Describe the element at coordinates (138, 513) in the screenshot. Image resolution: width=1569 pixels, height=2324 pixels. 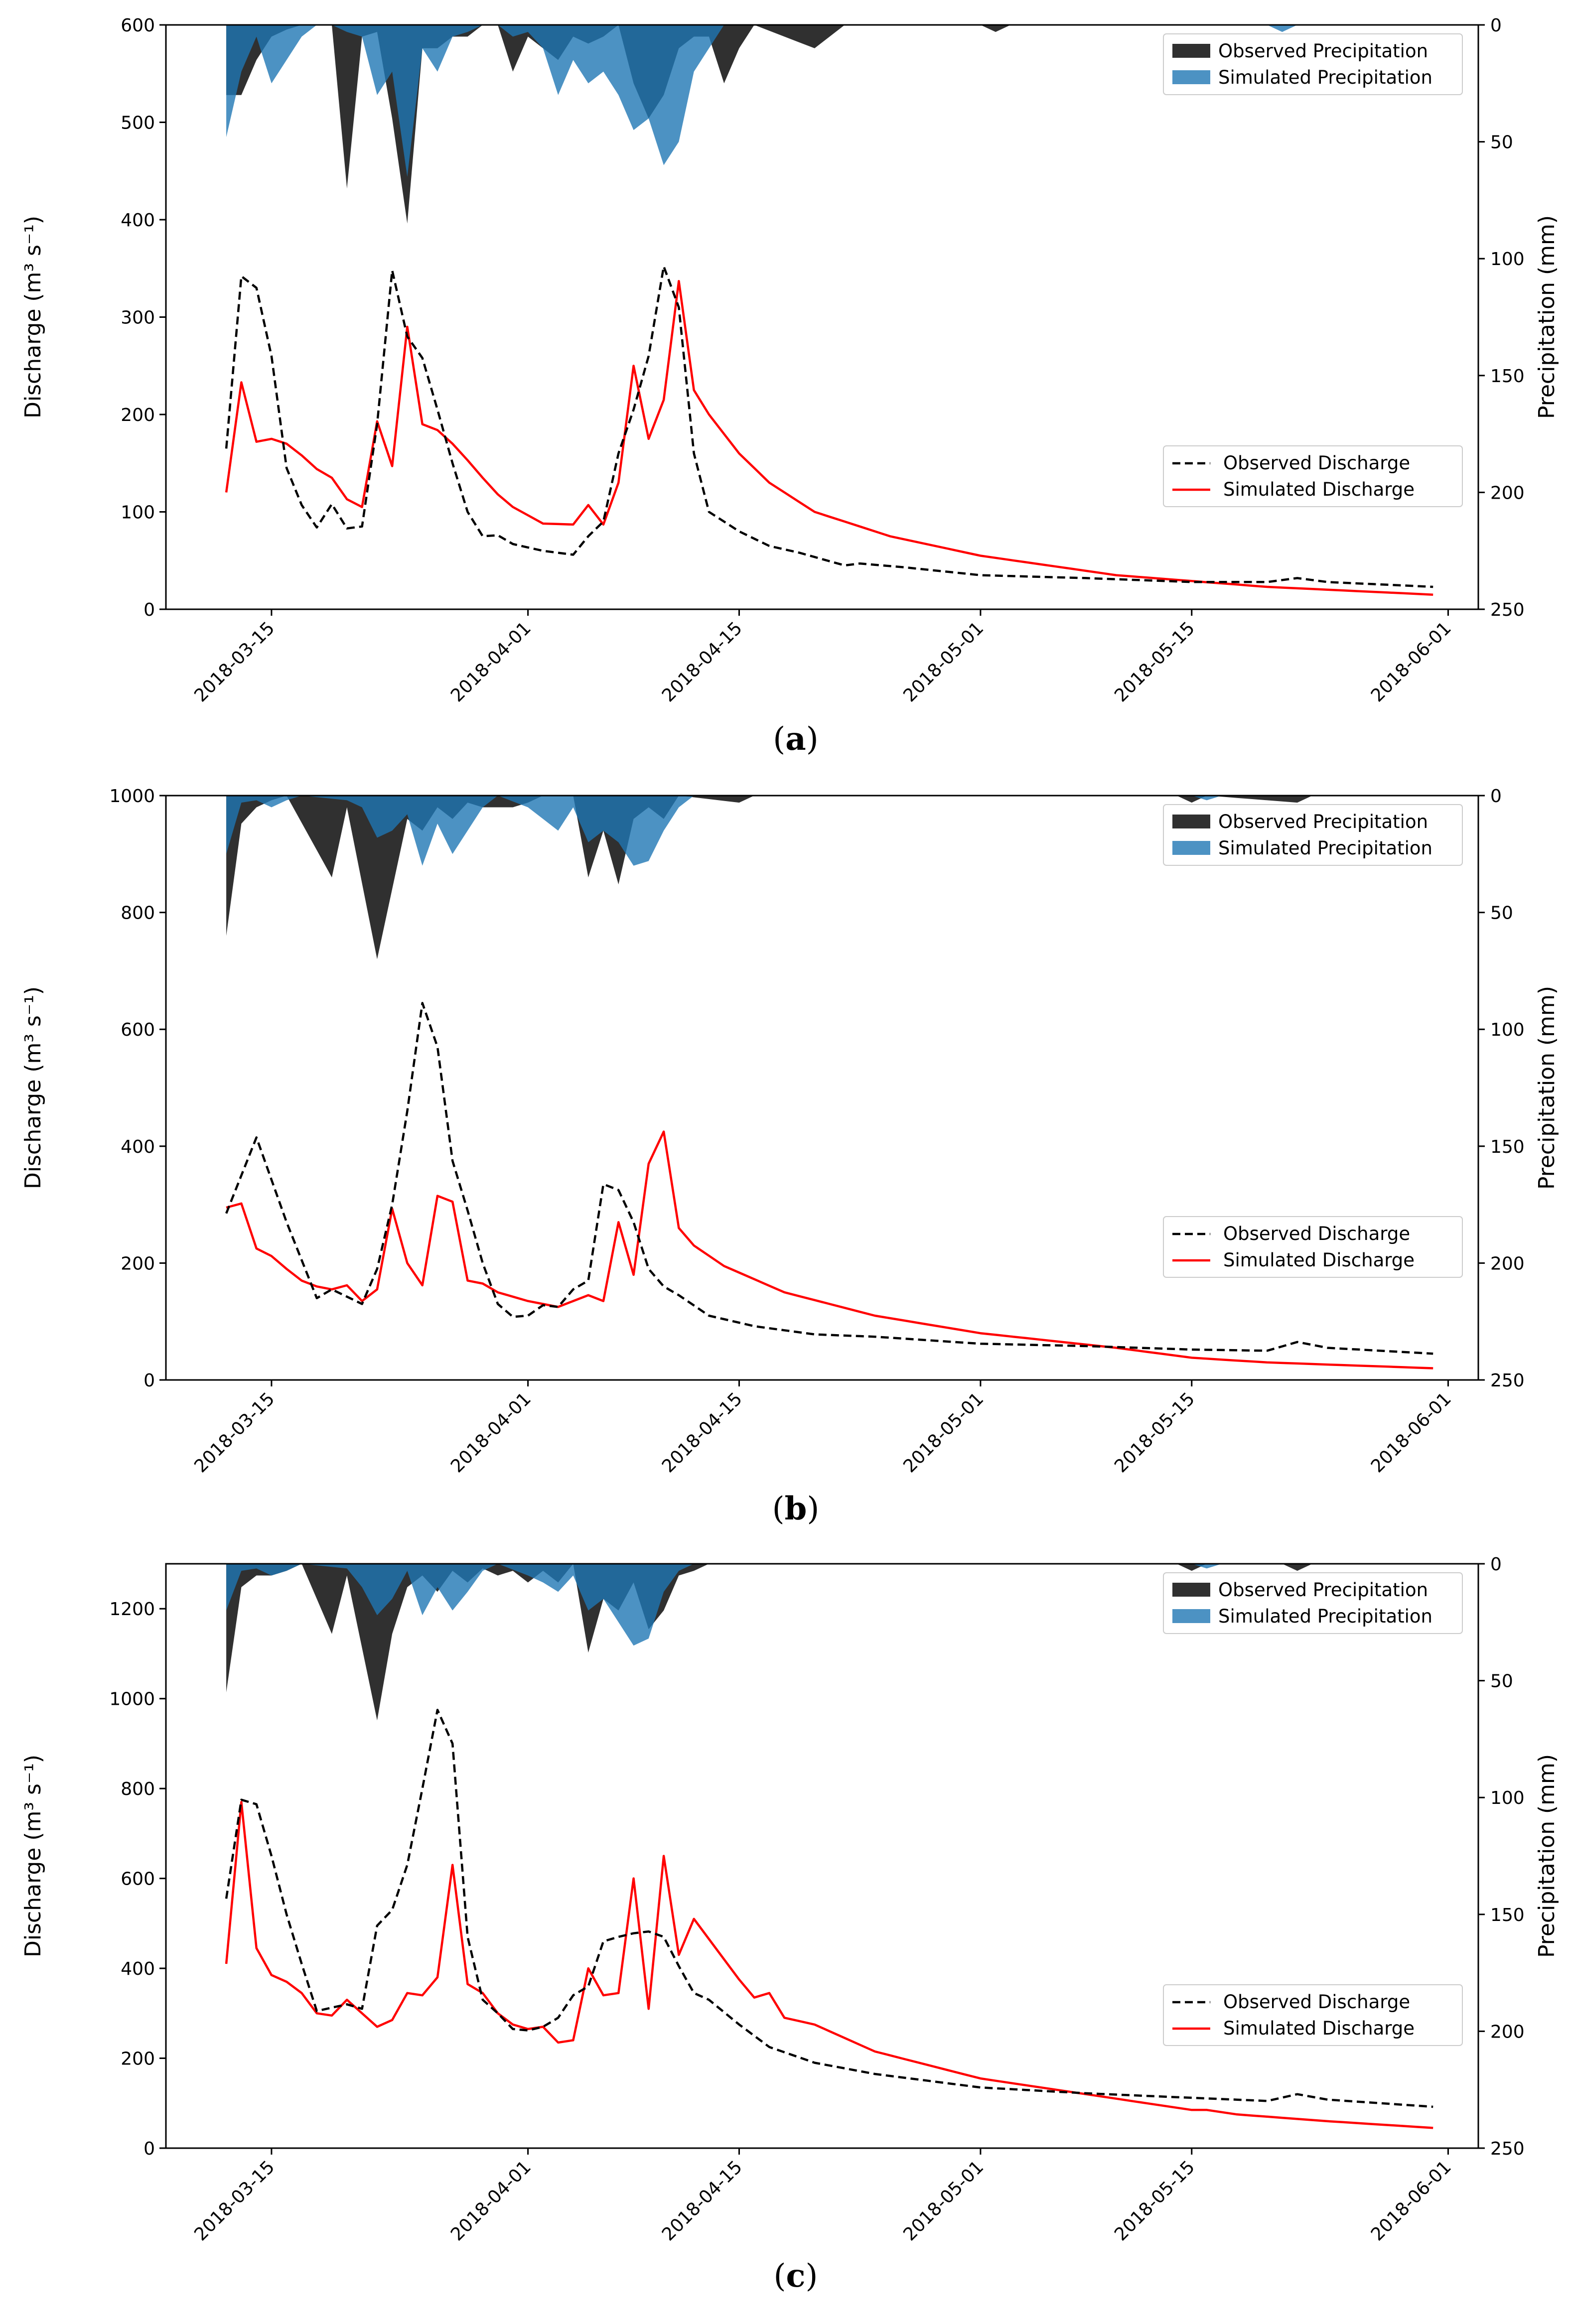
I see `y-tick-label: 100` at that location.